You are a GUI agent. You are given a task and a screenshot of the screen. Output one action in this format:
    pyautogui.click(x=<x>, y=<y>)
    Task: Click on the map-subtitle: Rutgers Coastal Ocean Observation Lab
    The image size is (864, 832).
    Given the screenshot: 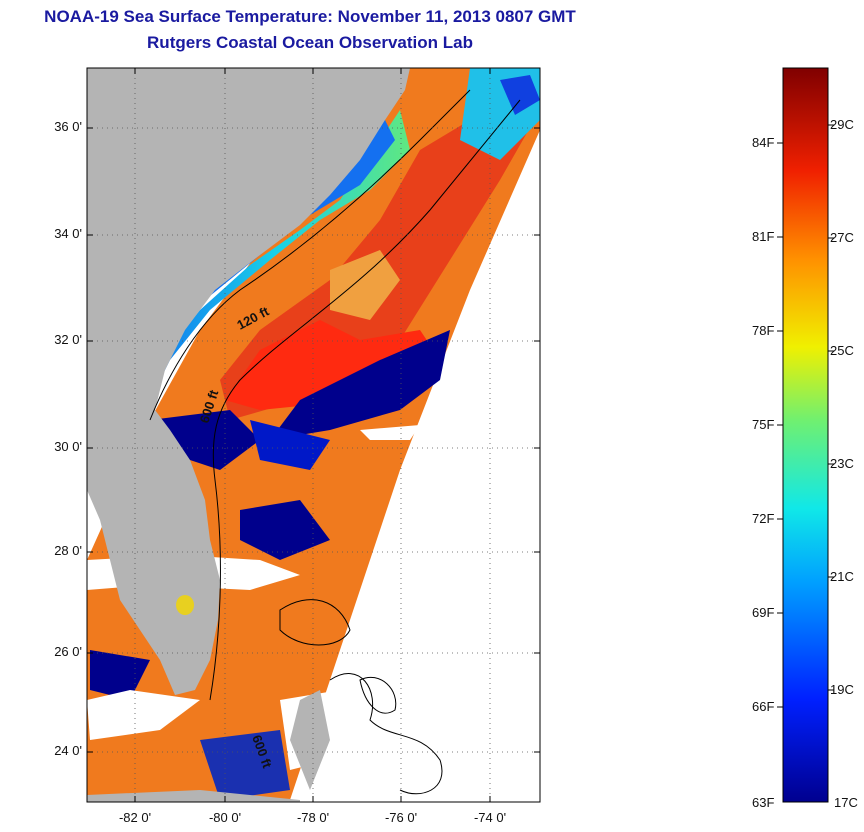 What is the action you would take?
    pyautogui.click(x=310, y=42)
    